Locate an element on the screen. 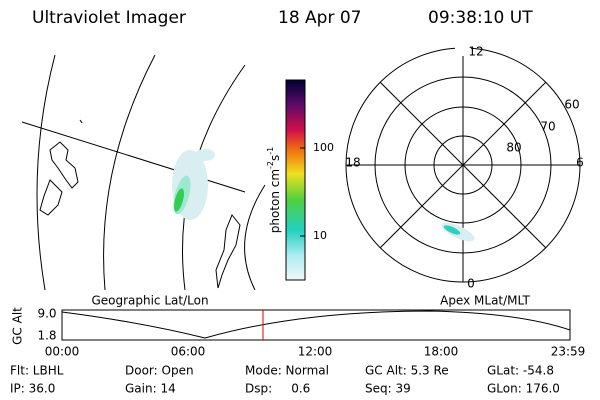 This screenshot has width=600, height=400. label-sup: -2 is located at coordinates (270, 165).